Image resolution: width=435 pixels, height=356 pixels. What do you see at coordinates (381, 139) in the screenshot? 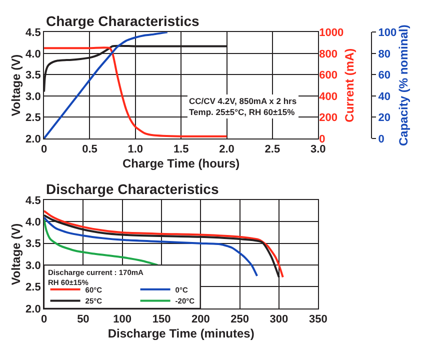
I see `y3-tick-label: 0` at bounding box center [381, 139].